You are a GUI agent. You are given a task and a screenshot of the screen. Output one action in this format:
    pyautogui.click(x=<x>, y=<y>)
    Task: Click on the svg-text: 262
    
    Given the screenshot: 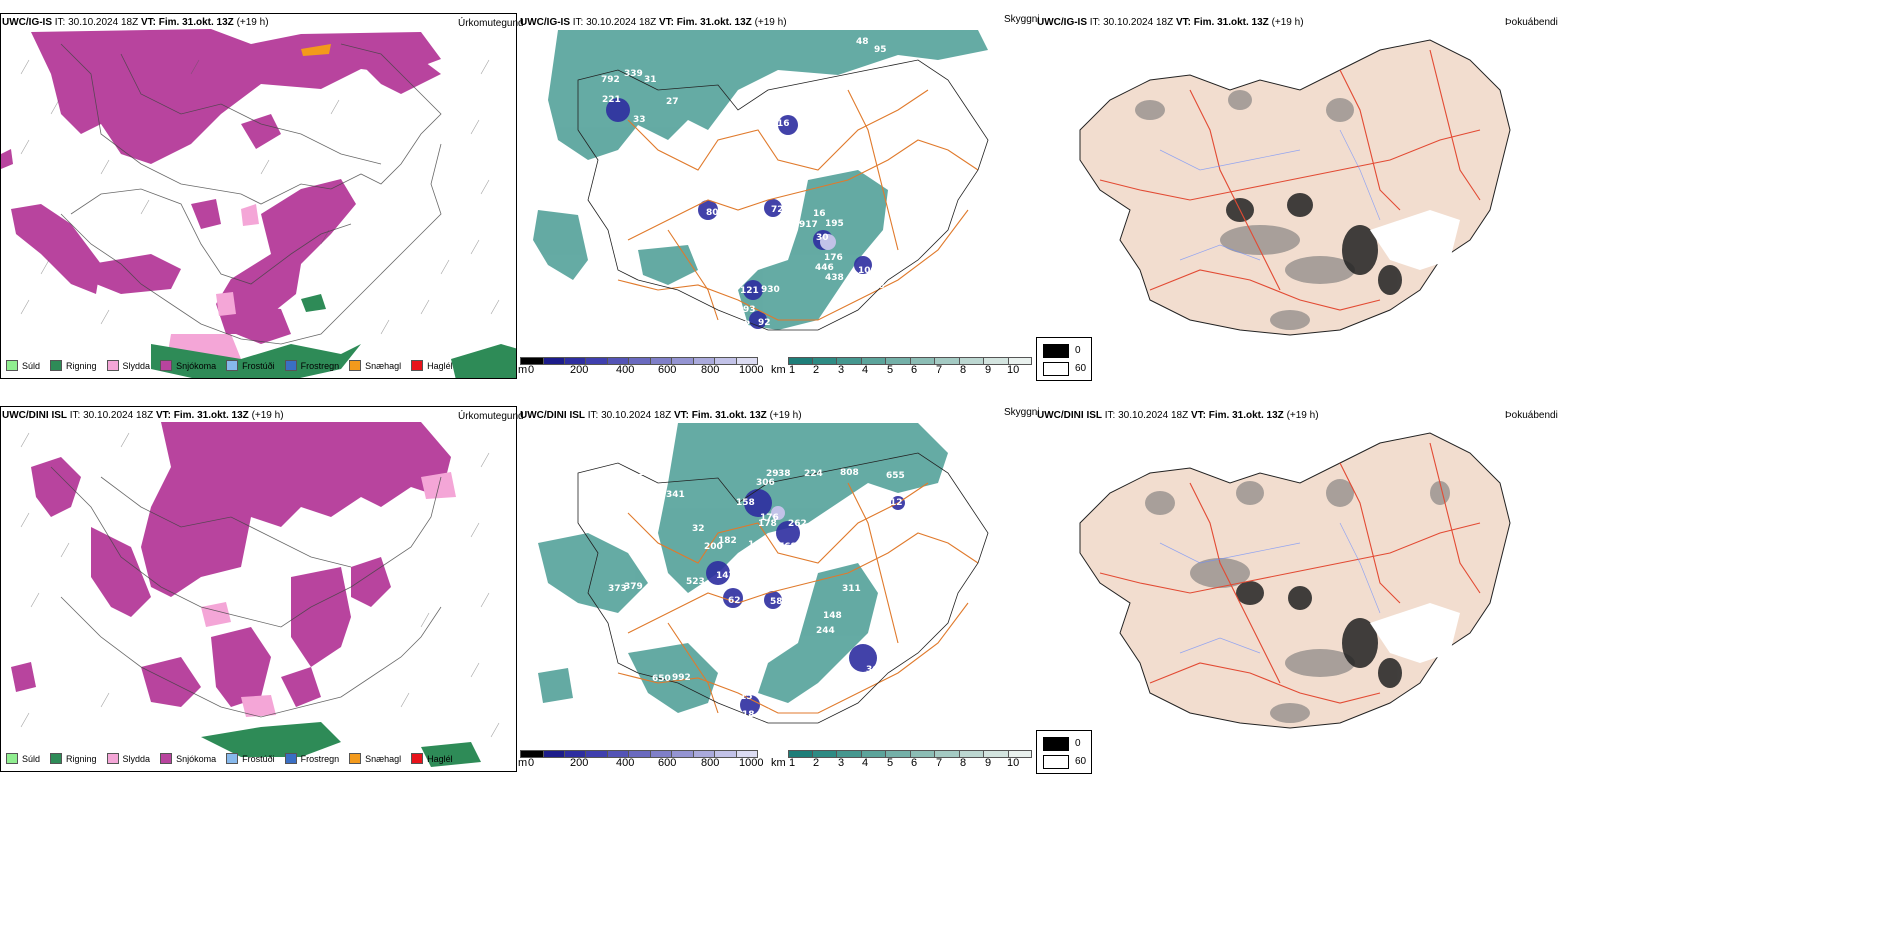 What is the action you would take?
    pyautogui.click(x=797, y=524)
    